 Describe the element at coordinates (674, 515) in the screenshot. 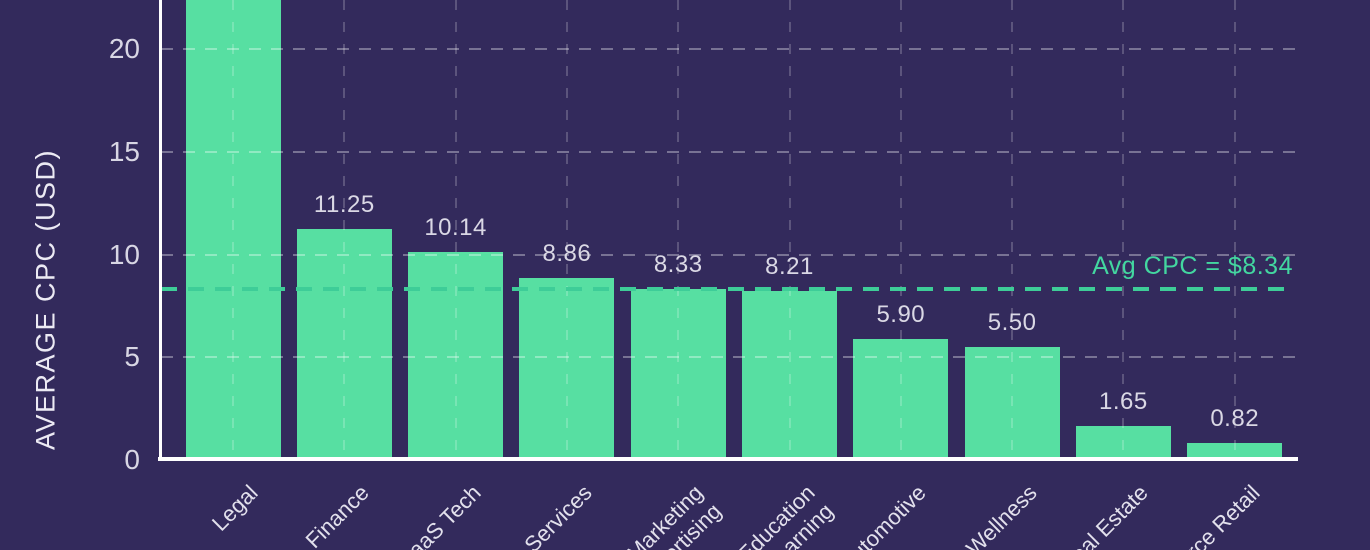

I see `x-tick-label: Marketing Advertising` at that location.